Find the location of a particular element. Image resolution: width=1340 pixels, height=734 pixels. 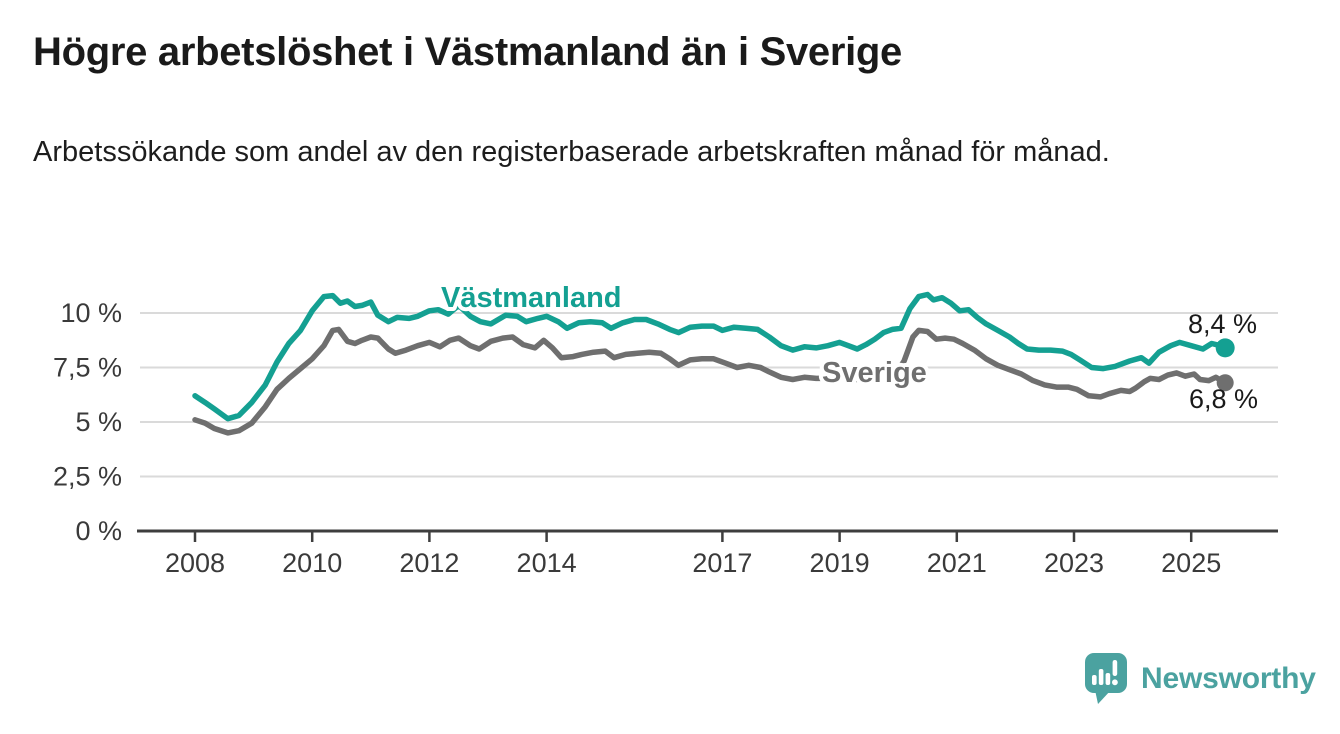

x-axis-tick-label: 2023 is located at coordinates (1074, 563).